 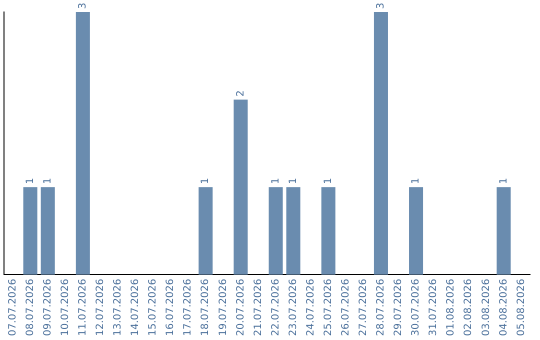 What do you see at coordinates (293, 307) in the screenshot?
I see `x-tick-label: 23.07.2026` at bounding box center [293, 307].